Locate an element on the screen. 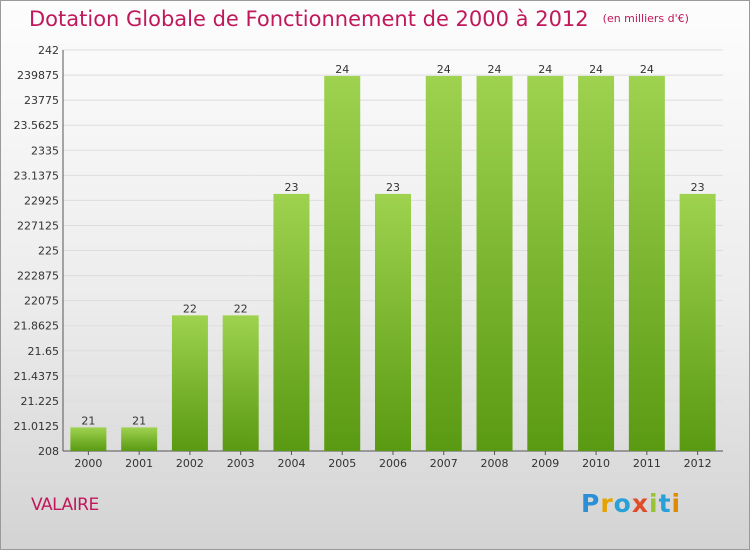 This screenshot has height=550, width=750. bar-2005 is located at coordinates (342, 263).